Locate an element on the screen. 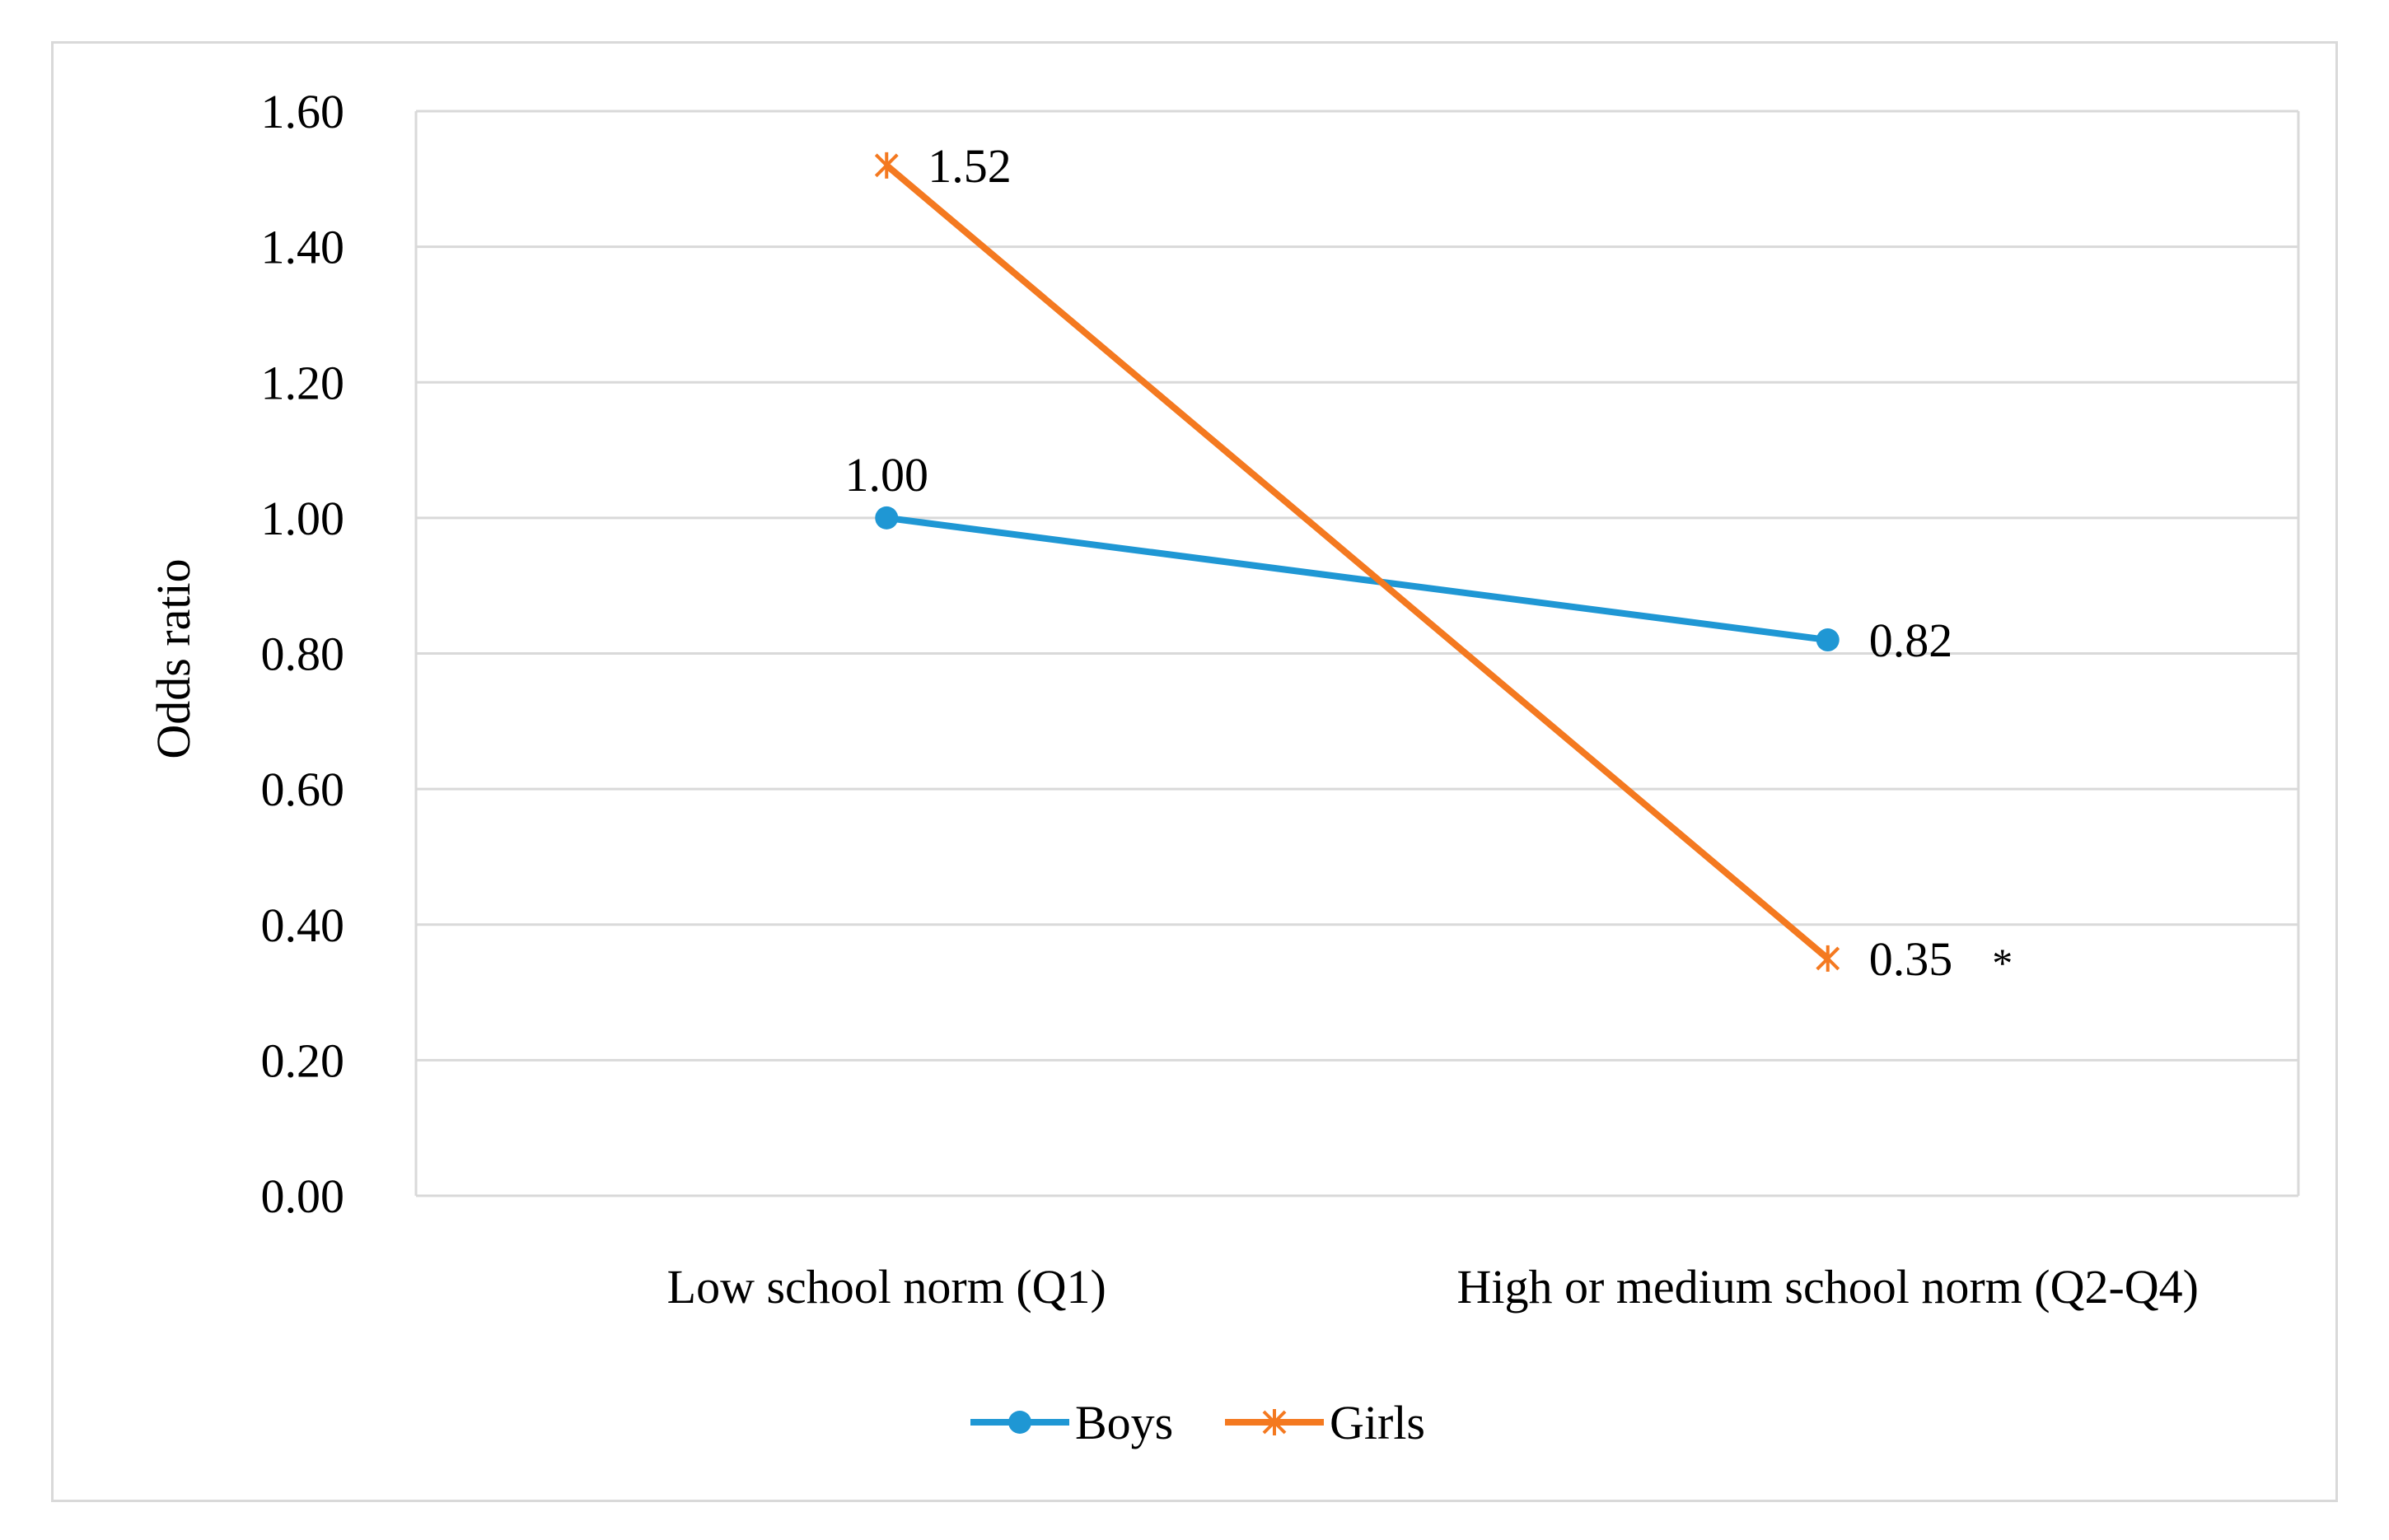  y-tick-label: 0.20 is located at coordinates (303, 1060).